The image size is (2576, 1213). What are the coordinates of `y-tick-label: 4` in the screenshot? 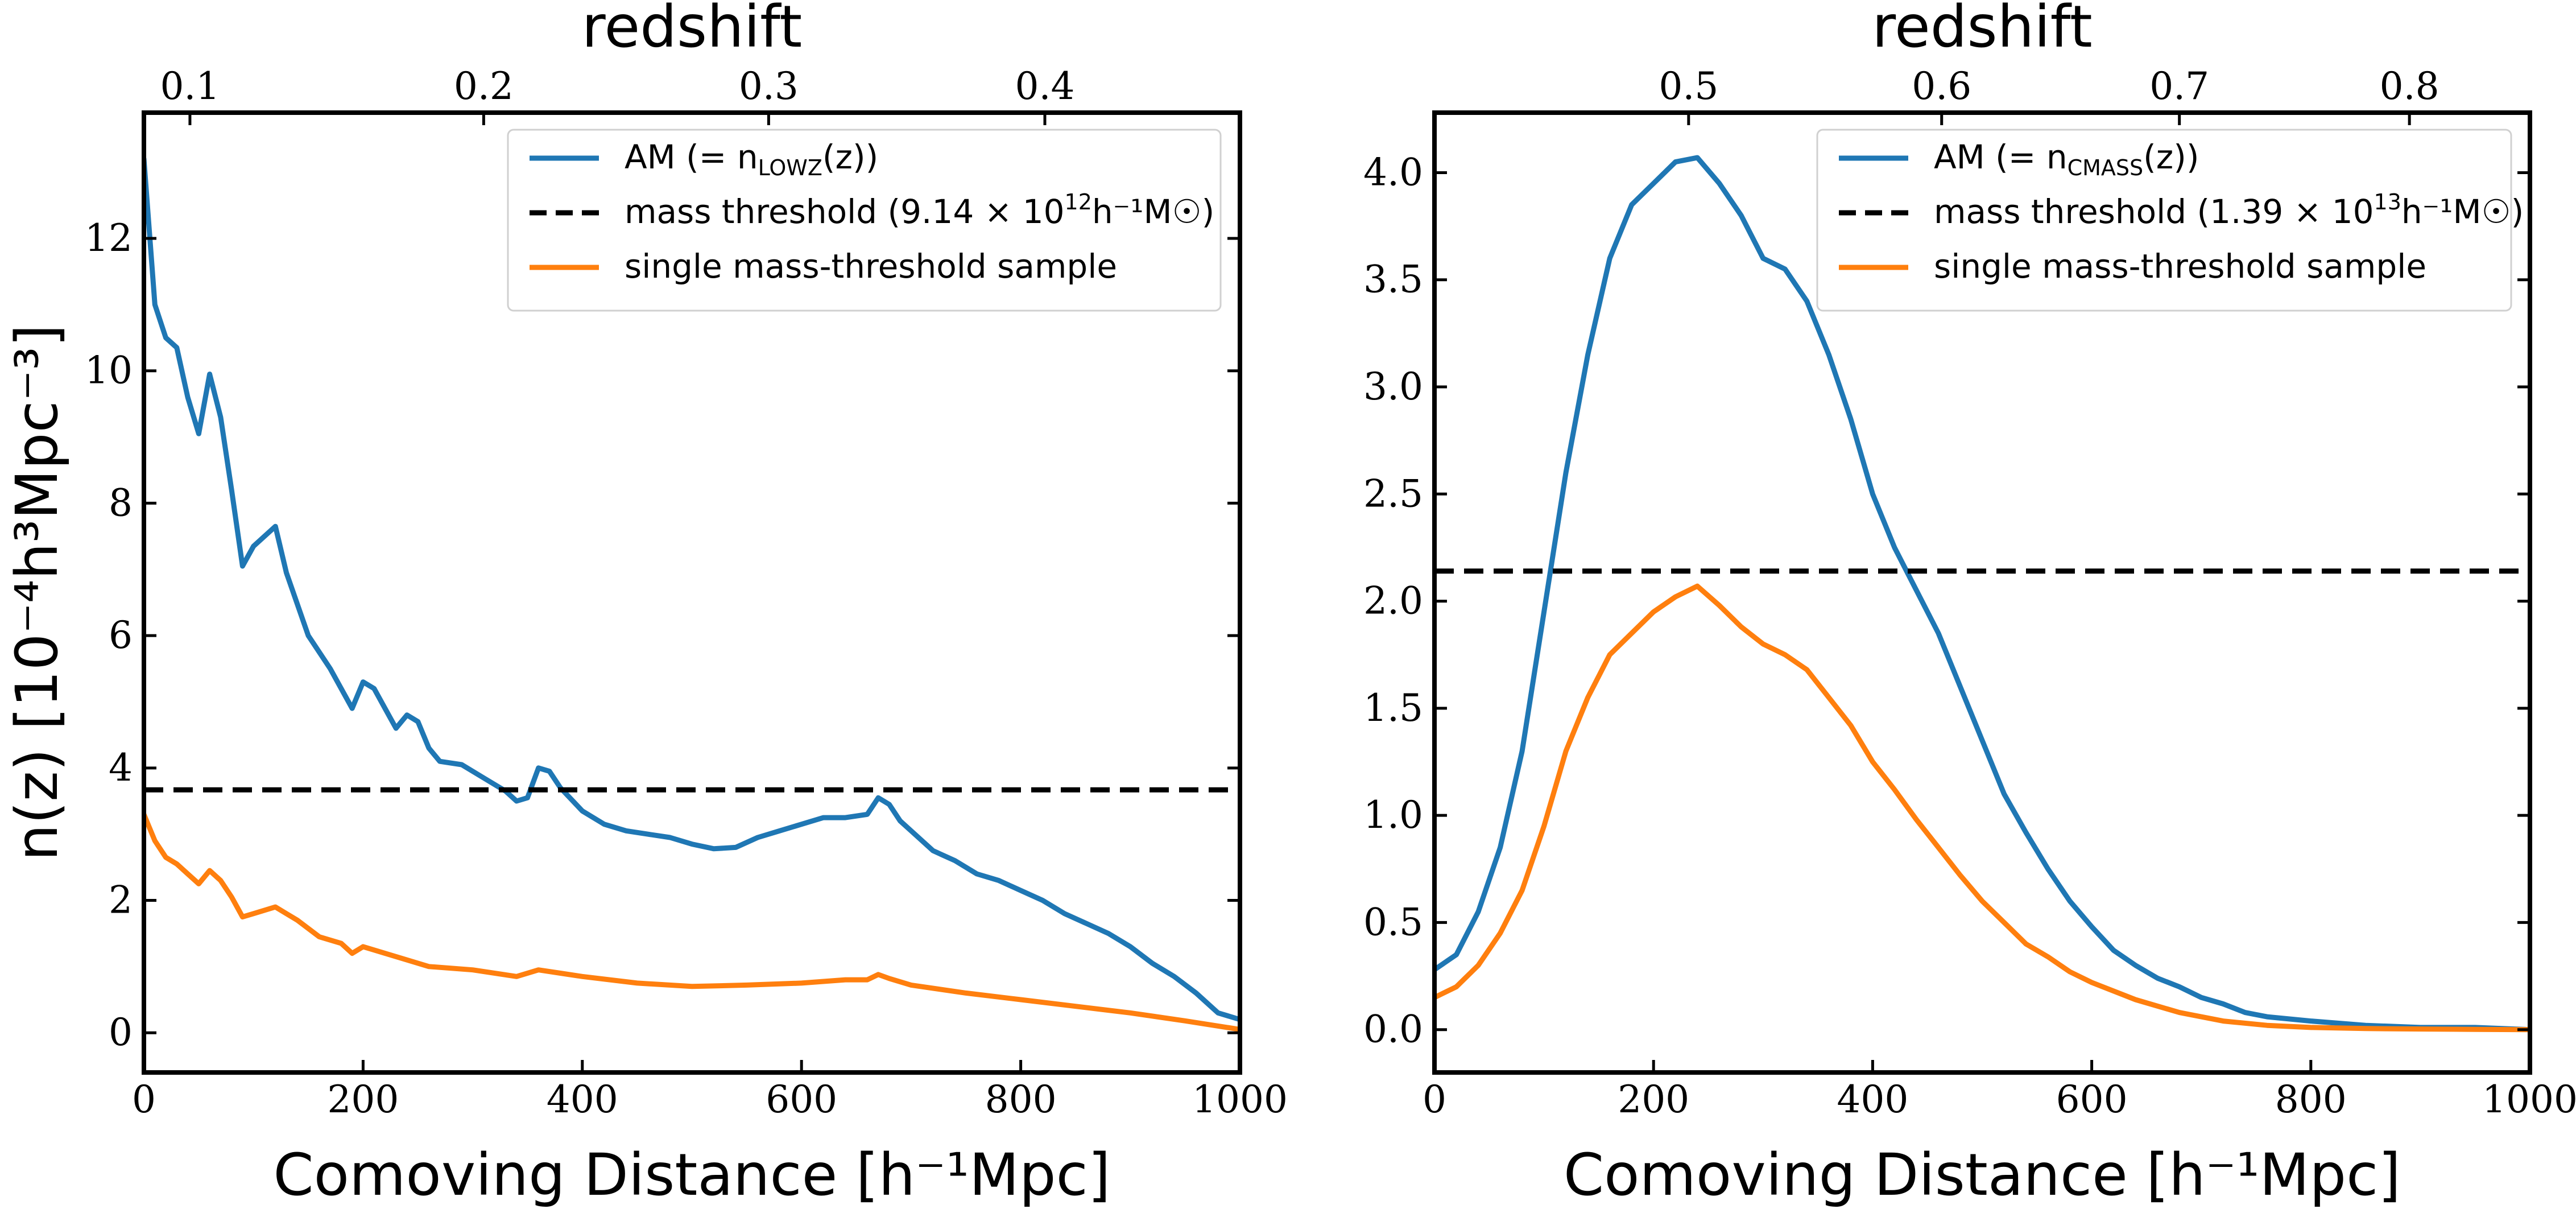 It's located at (121, 768).